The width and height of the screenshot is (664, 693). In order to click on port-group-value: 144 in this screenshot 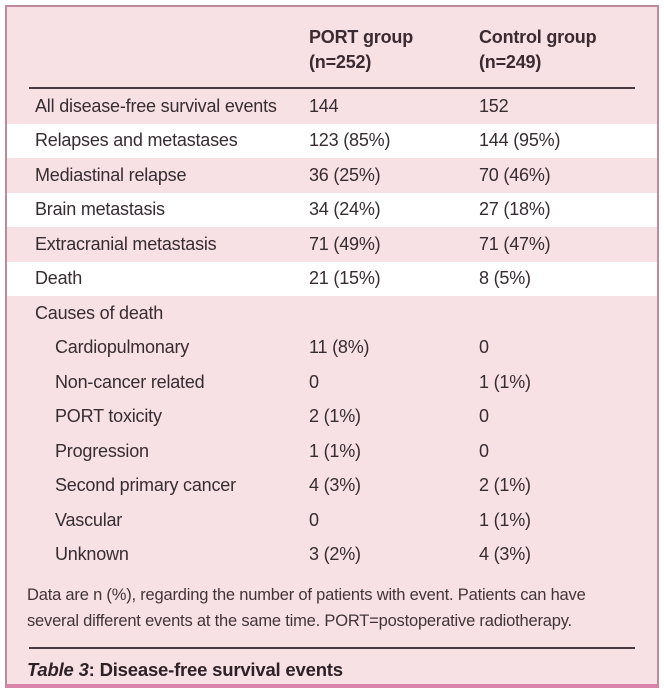, I will do `click(324, 105)`.